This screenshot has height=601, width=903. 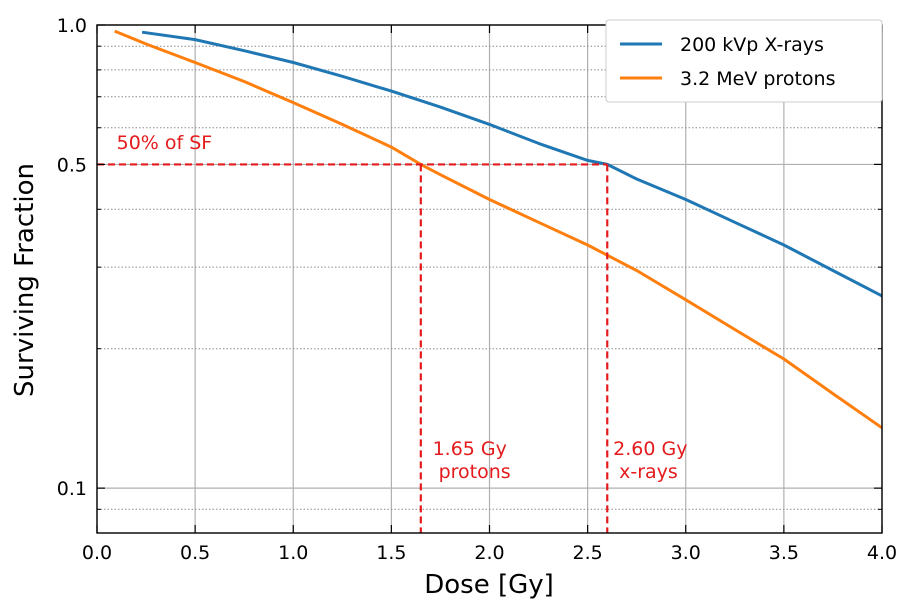 What do you see at coordinates (489, 585) in the screenshot?
I see `x-axis-label: Dose [Gy]` at bounding box center [489, 585].